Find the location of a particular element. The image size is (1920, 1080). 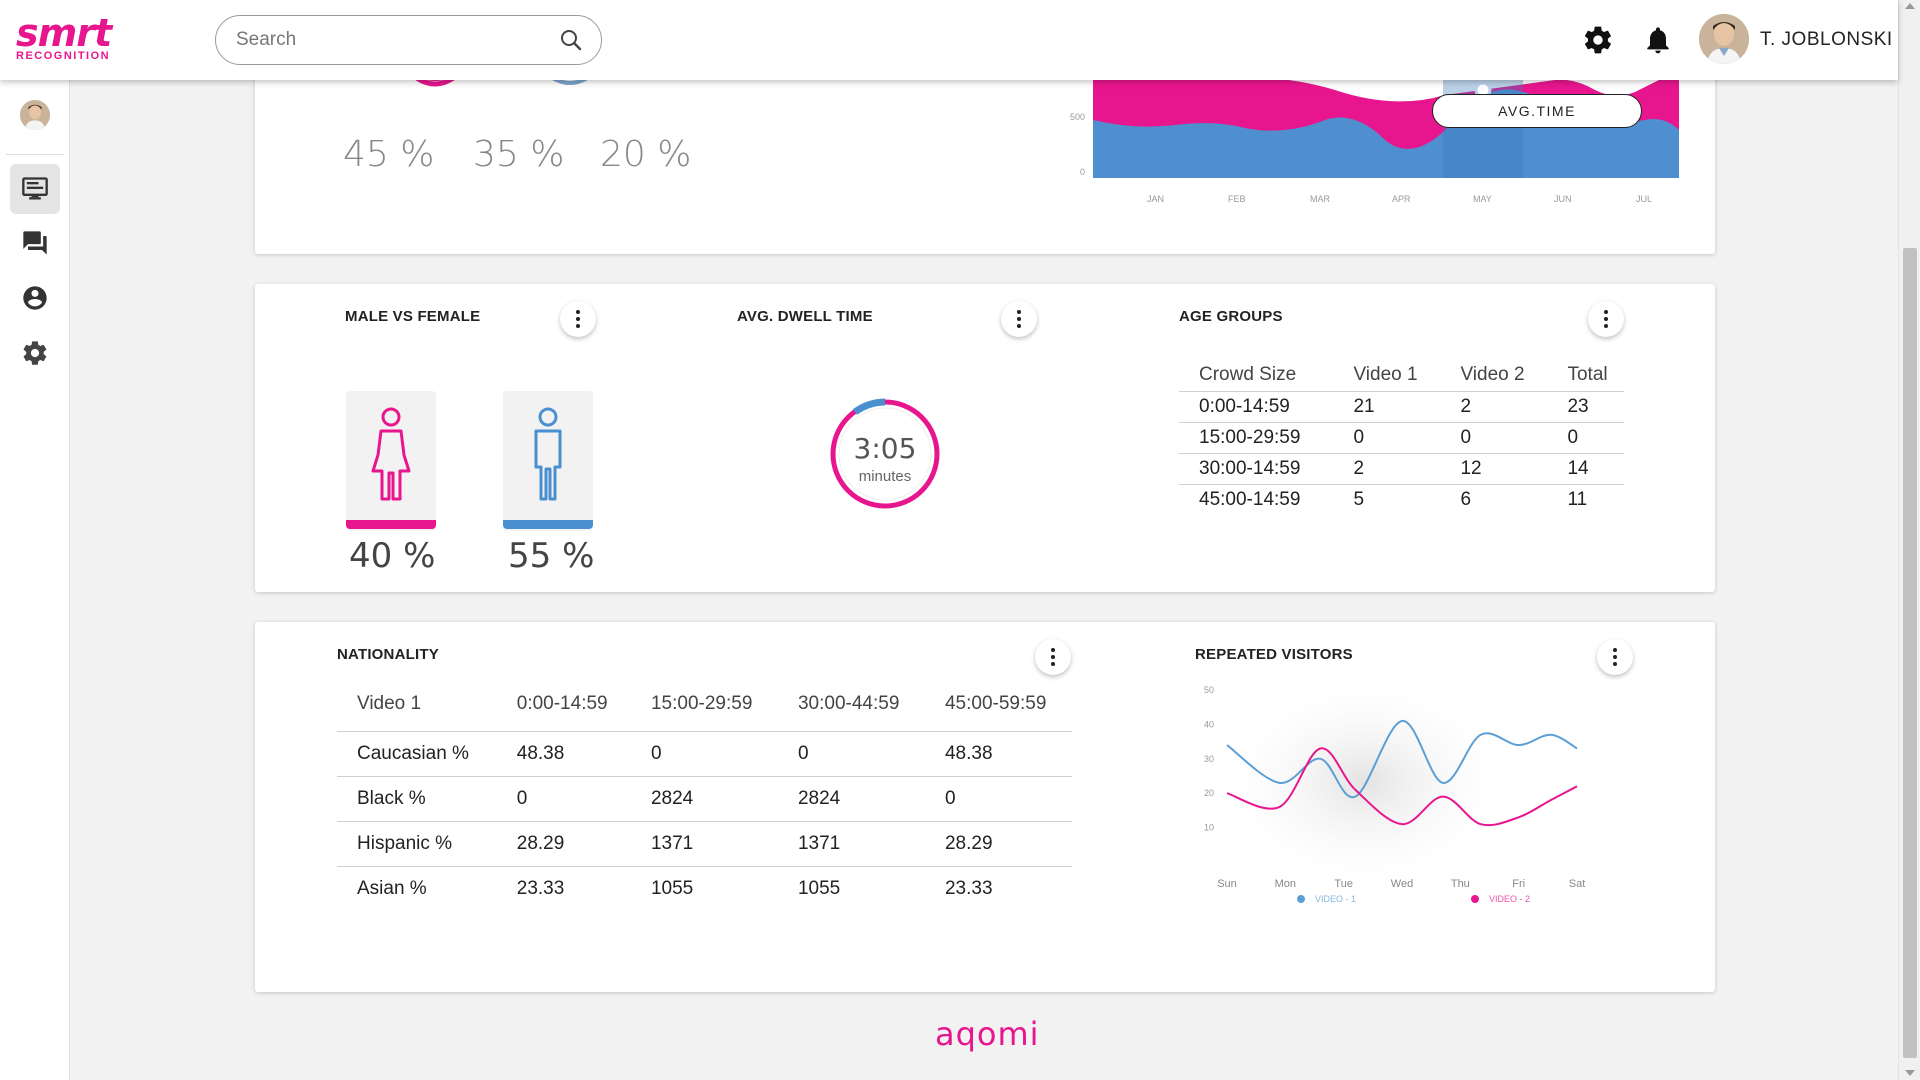

column-header: 45:00-59:59 is located at coordinates (995, 704).